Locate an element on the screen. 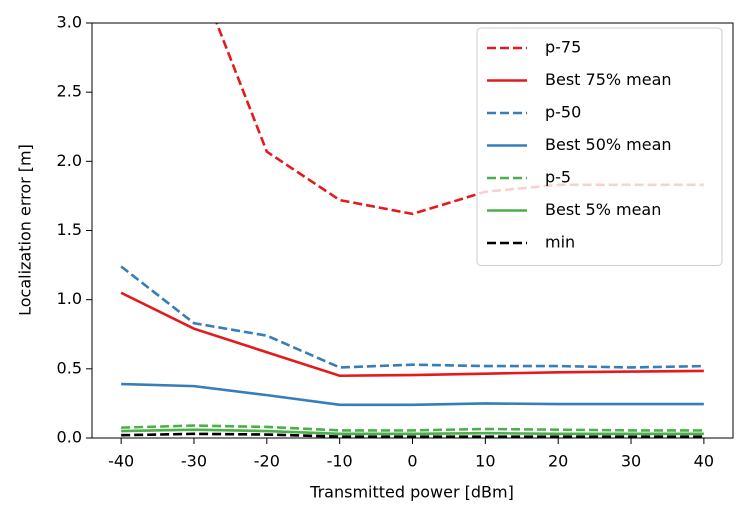  x-tick-label: 40 is located at coordinates (704, 461).